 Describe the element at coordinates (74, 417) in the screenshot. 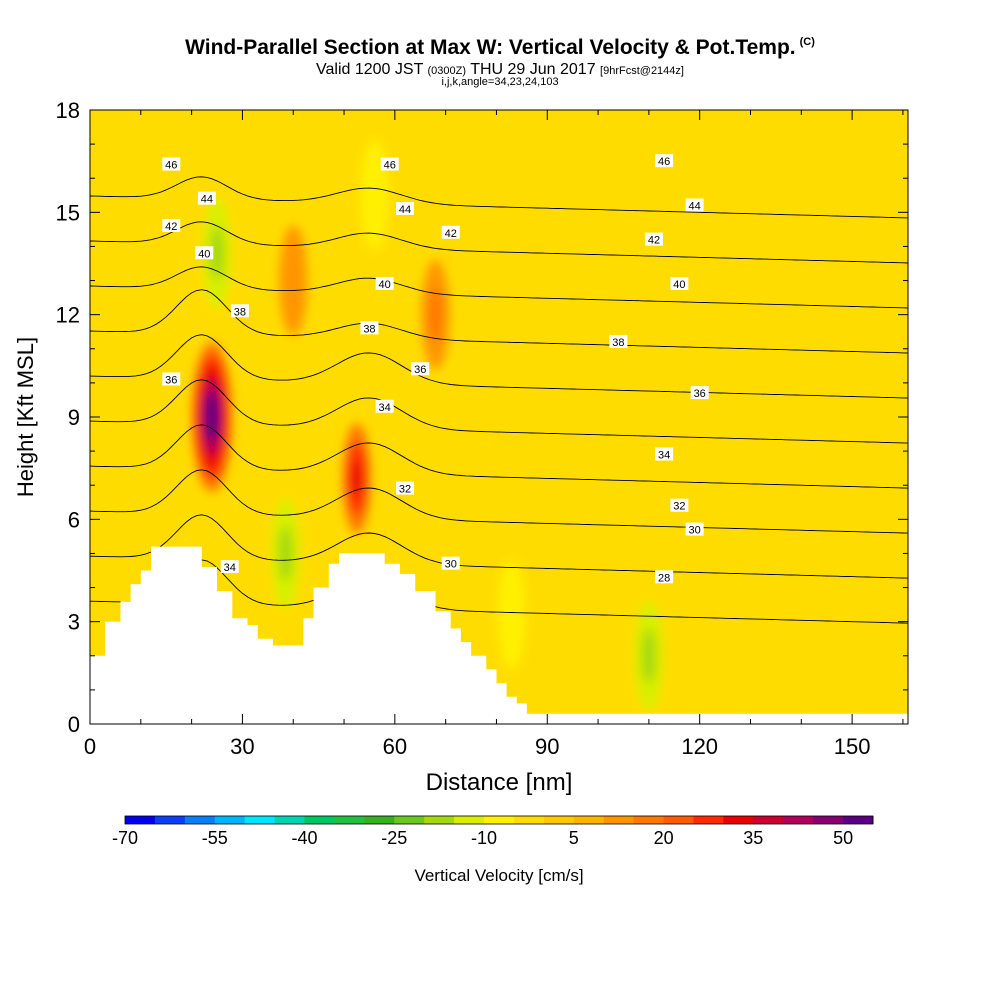

I see `y-tick-label: 9` at that location.